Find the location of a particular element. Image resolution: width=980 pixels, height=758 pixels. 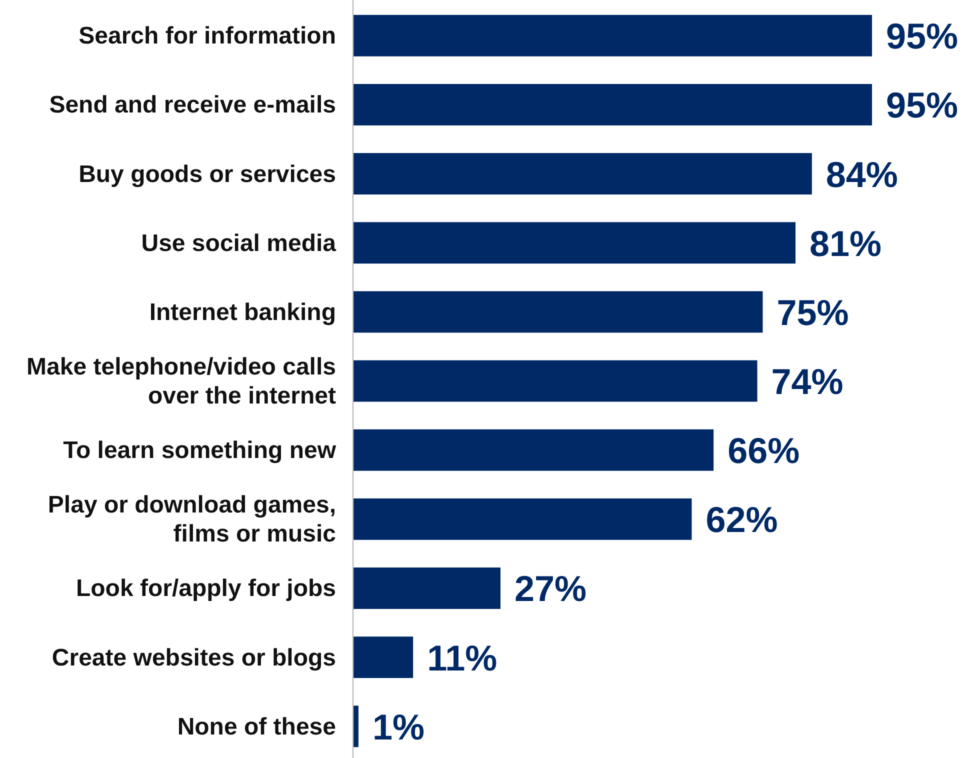

y-tick-label: Use social media is located at coordinates (239, 243).